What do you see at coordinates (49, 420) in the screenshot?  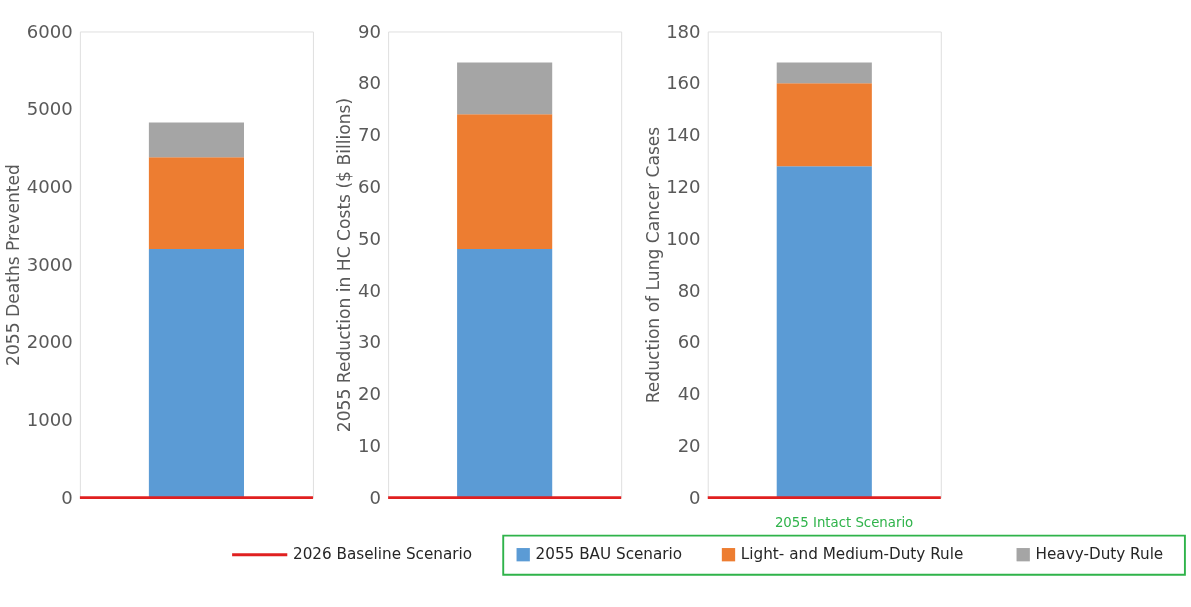 I see `y-tick-label: 1000` at bounding box center [49, 420].